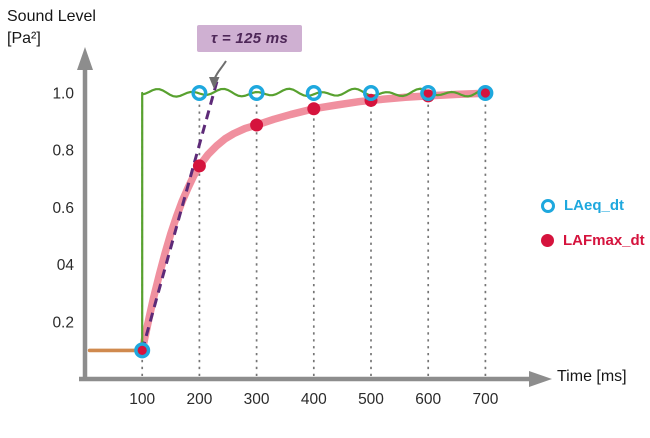 The height and width of the screenshot is (438, 650). What do you see at coordinates (314, 399) in the screenshot?
I see `x-tick-label: 400` at bounding box center [314, 399].